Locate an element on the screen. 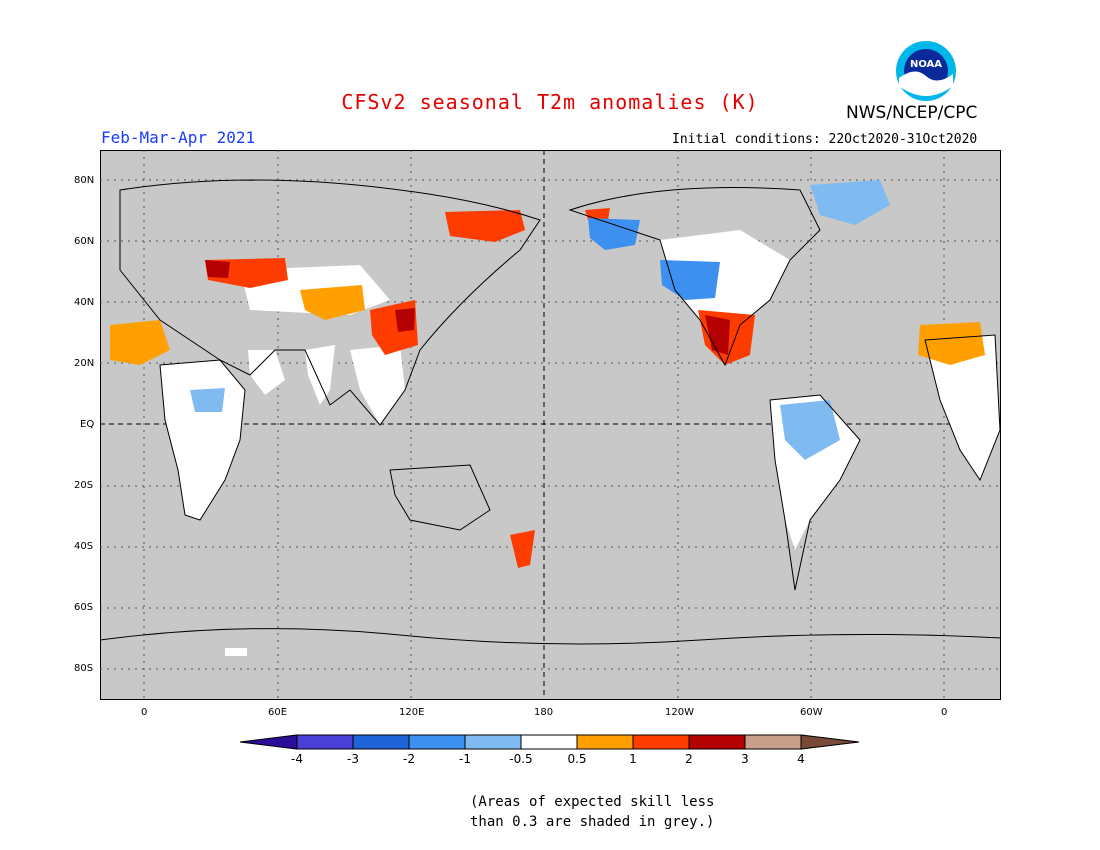 The width and height of the screenshot is (1100, 850). colorbar-label: -1 is located at coordinates (465, 759).